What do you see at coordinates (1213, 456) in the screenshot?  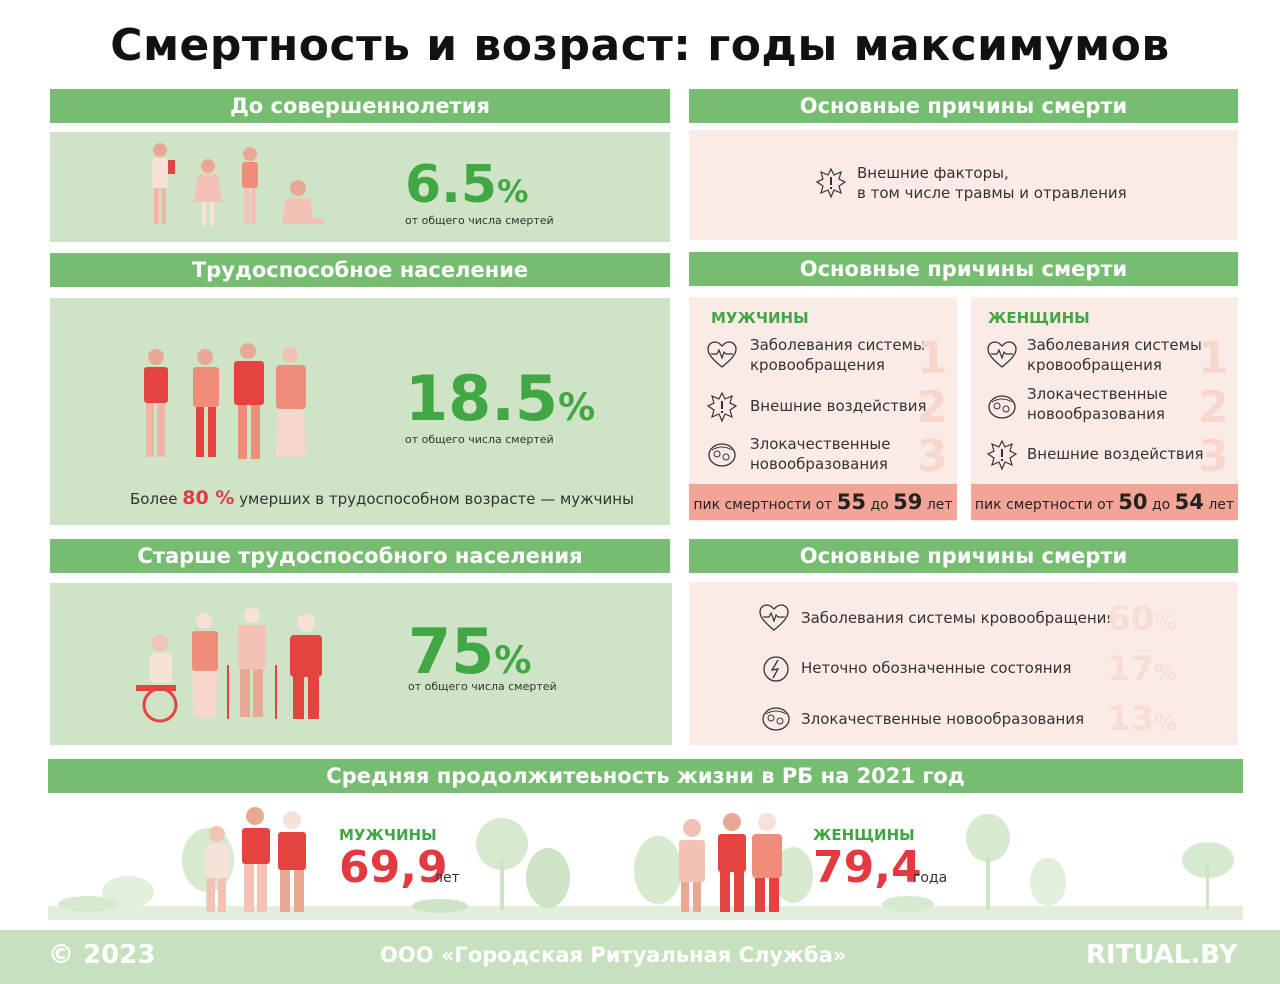 I see `women-rank-3: 3` at bounding box center [1213, 456].